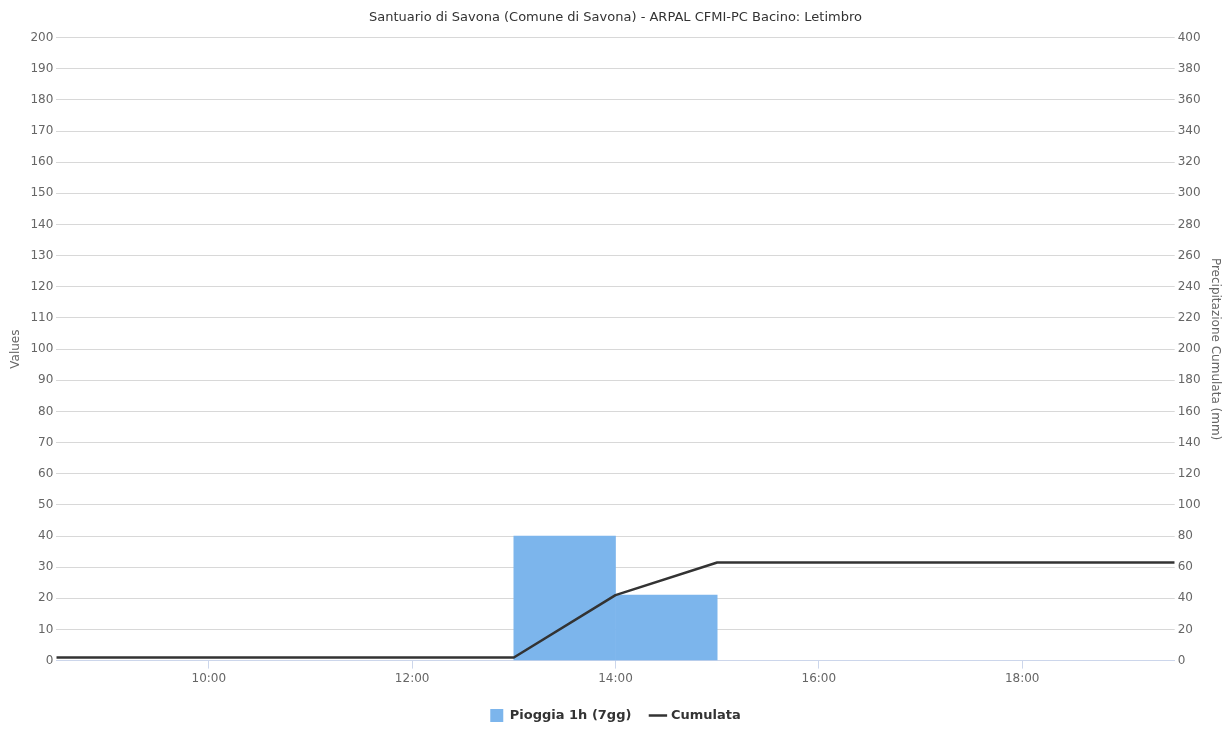 The height and width of the screenshot is (742, 1231). I want to click on y2-tick-label: 60, so click(1185, 566).